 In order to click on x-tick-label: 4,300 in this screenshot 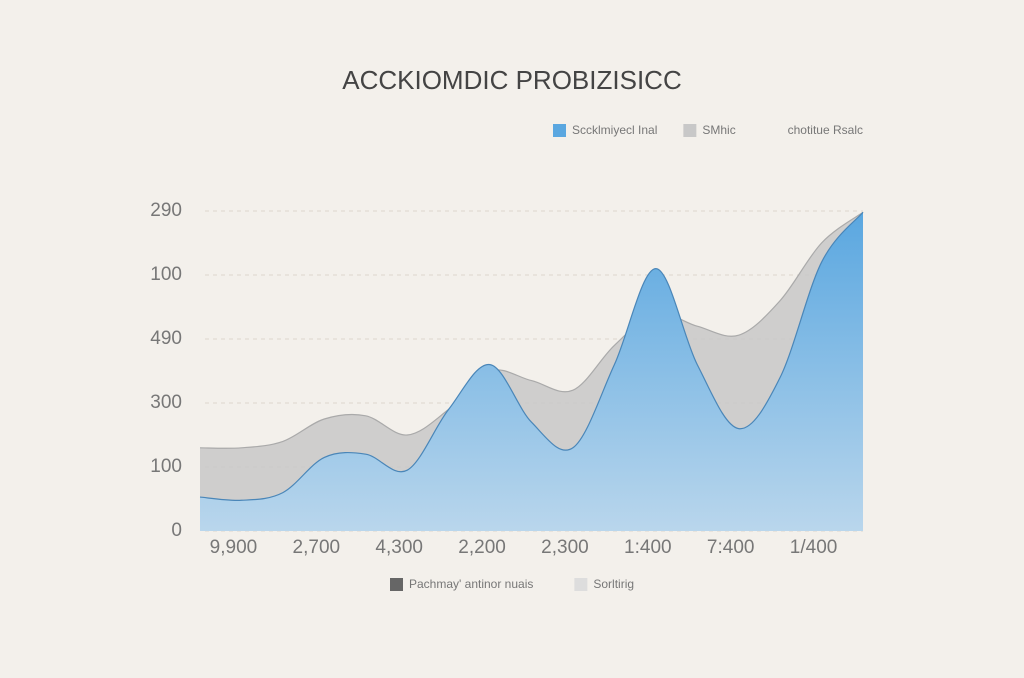, I will do `click(399, 547)`.